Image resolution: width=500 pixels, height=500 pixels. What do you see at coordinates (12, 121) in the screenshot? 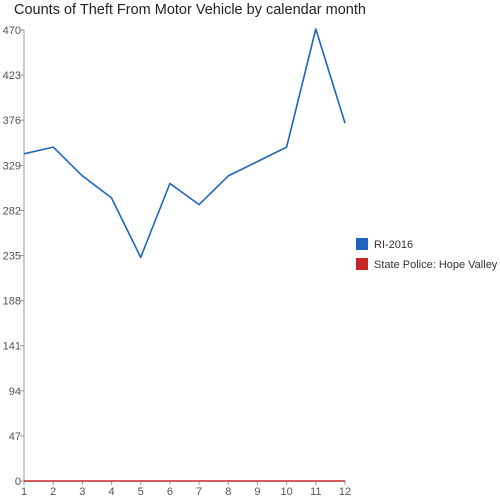
I see `y-tick-label: 376` at bounding box center [12, 121].